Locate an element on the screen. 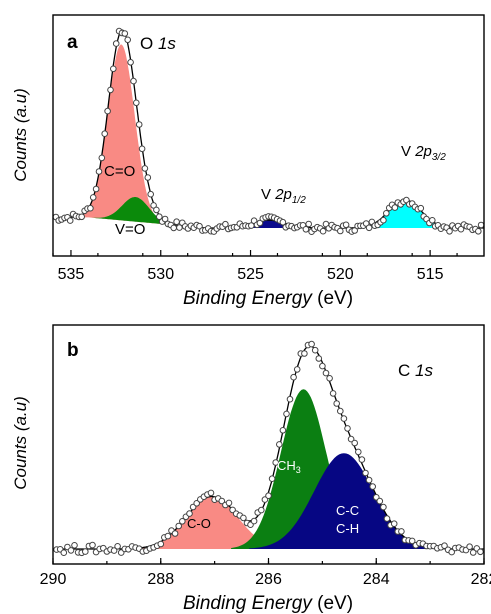 Image resolution: width=491 pixels, height=614 pixels. v2p32-label: V 2p3/2 is located at coordinates (423, 153).